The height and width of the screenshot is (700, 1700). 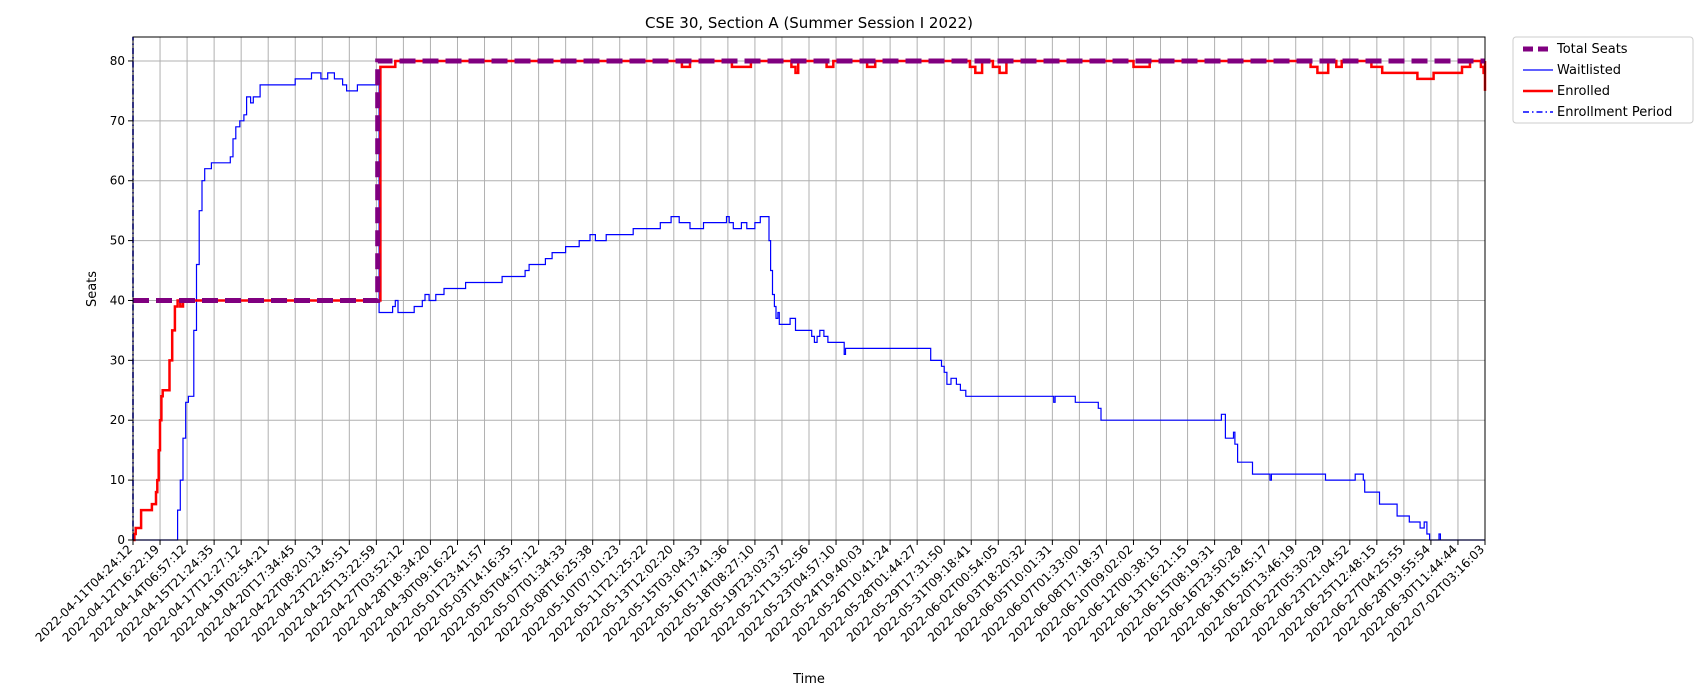 I want to click on x-axis-label: Time, so click(x=808, y=679).